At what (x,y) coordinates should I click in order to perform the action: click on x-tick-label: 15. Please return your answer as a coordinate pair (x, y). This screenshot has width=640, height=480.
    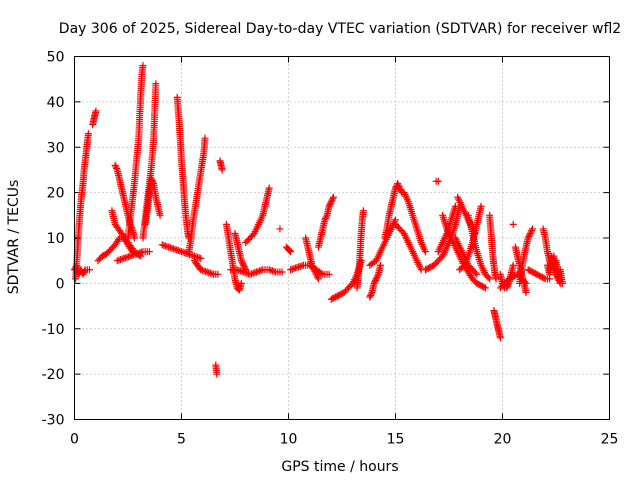
    Looking at the image, I should click on (396, 440).